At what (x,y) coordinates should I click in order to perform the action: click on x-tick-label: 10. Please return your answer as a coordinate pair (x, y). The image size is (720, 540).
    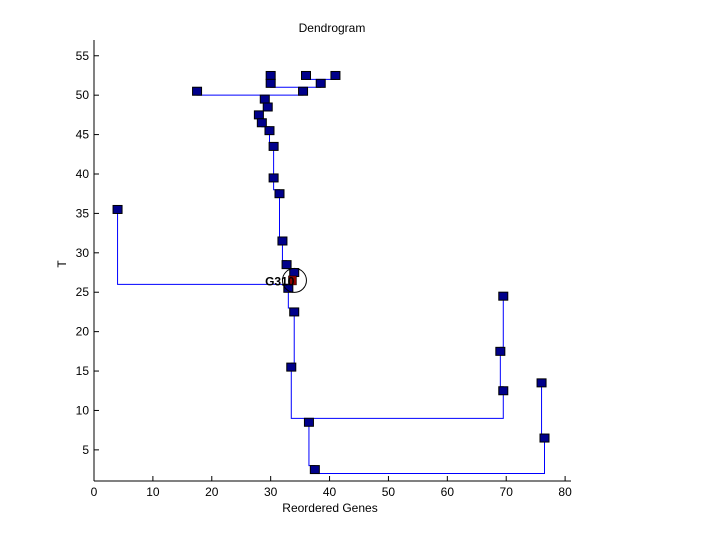
    Looking at the image, I should click on (153, 492).